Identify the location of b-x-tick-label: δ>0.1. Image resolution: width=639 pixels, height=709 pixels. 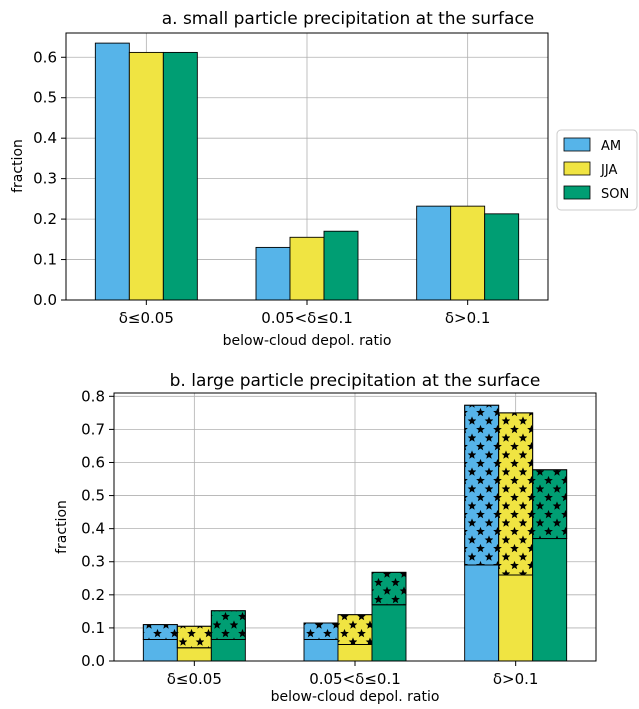
(516, 679).